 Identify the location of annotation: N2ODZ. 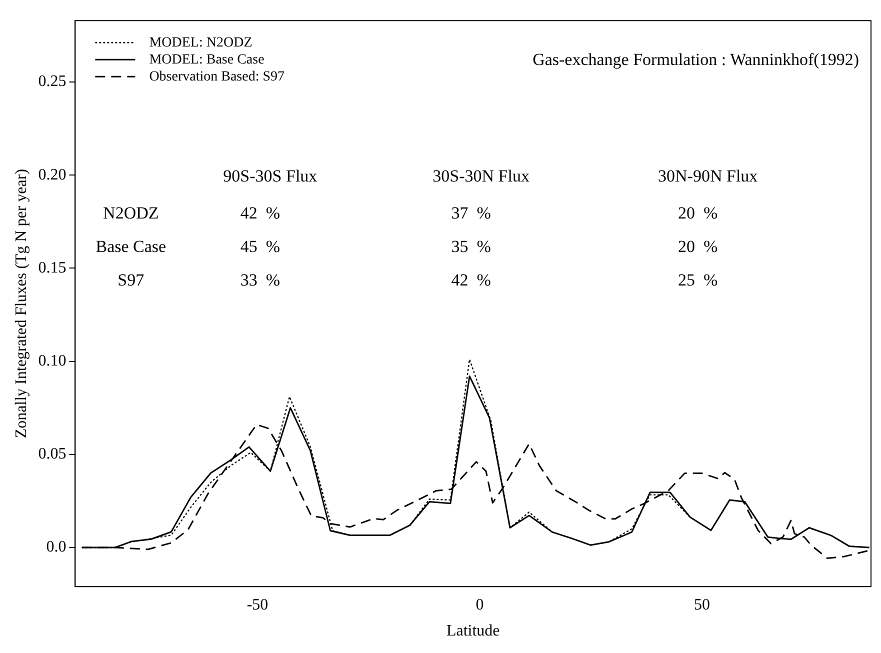
(131, 213).